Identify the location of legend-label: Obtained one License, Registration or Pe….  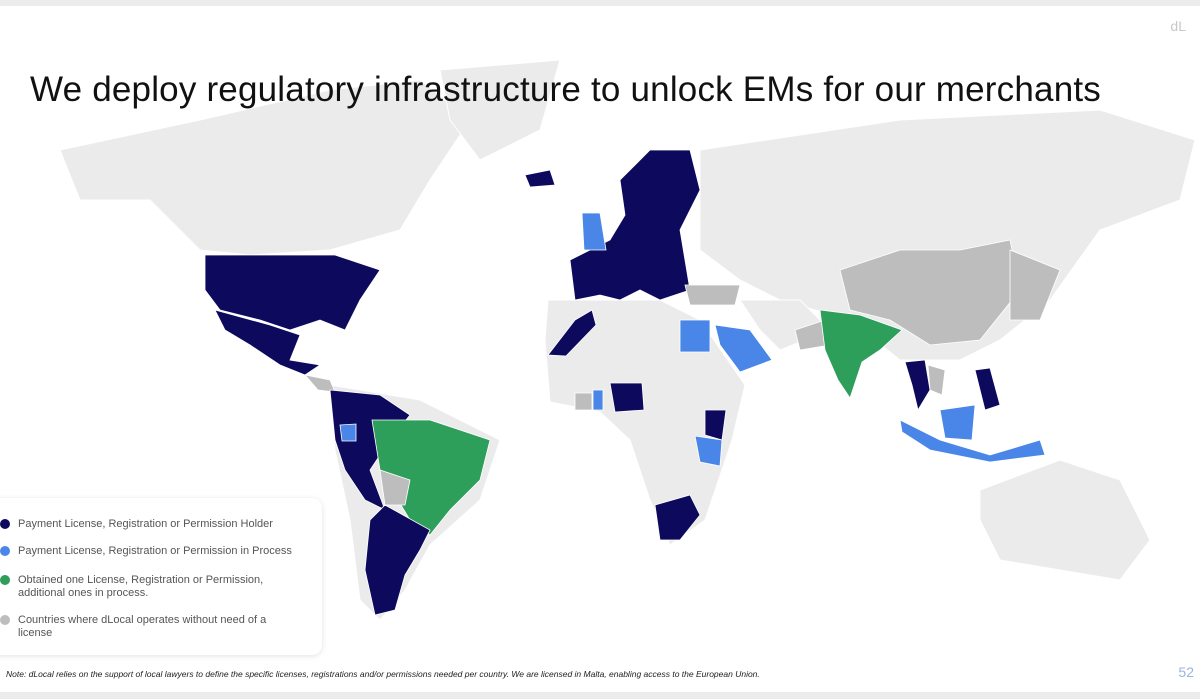
(141, 586).